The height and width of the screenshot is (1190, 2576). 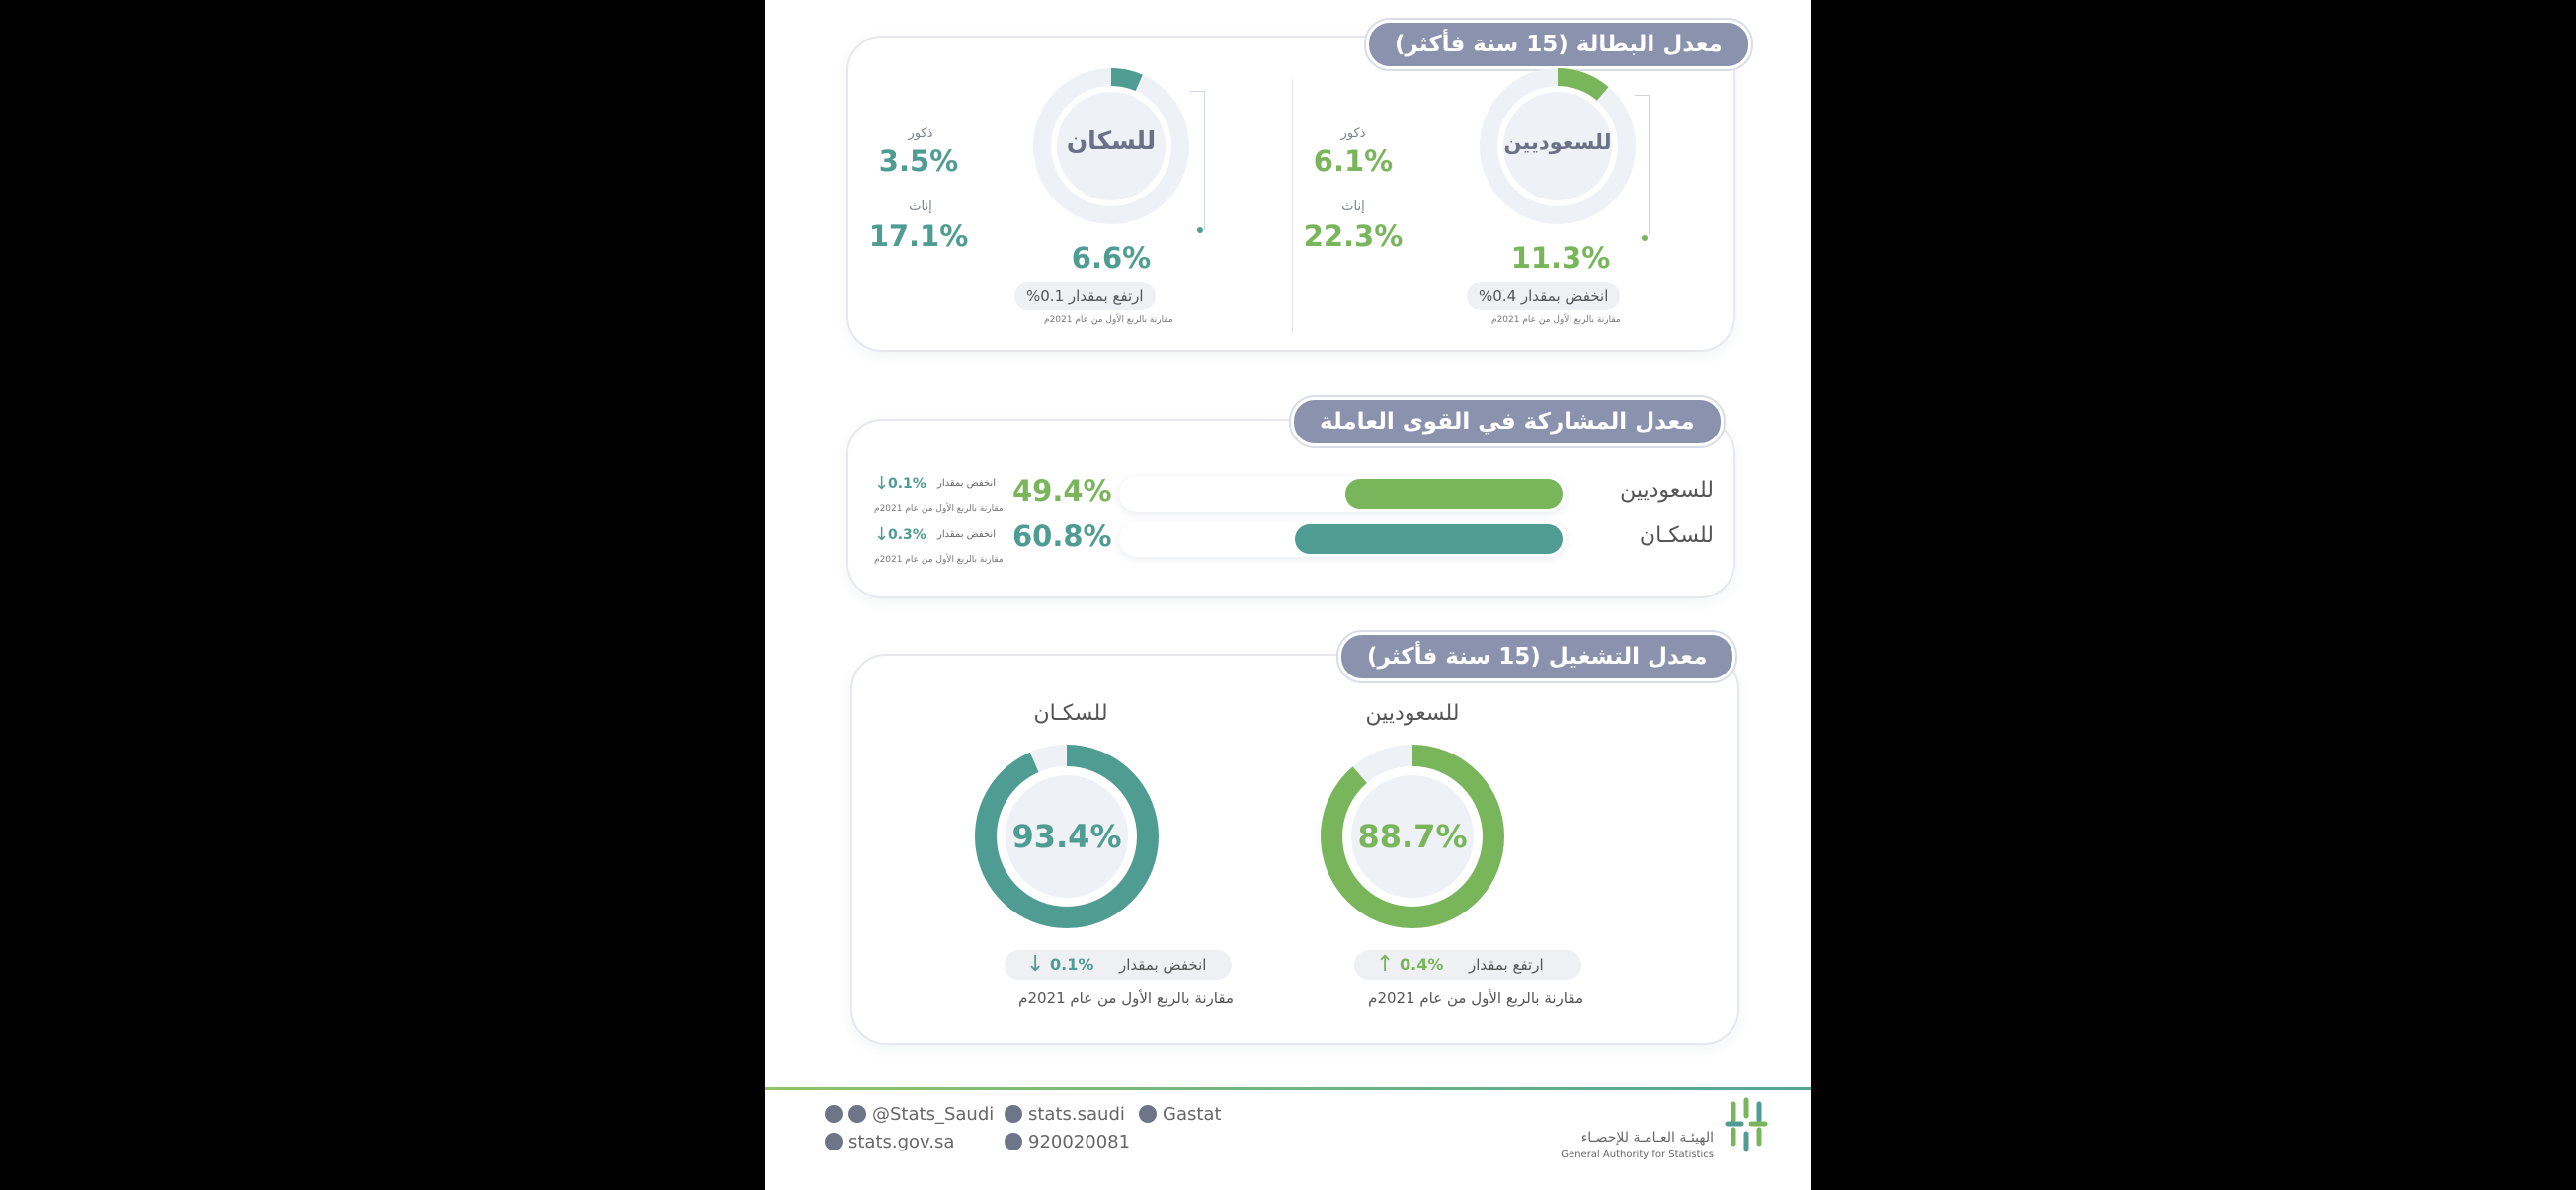 I want to click on employment-saudis-arc, so click(x=1412, y=836).